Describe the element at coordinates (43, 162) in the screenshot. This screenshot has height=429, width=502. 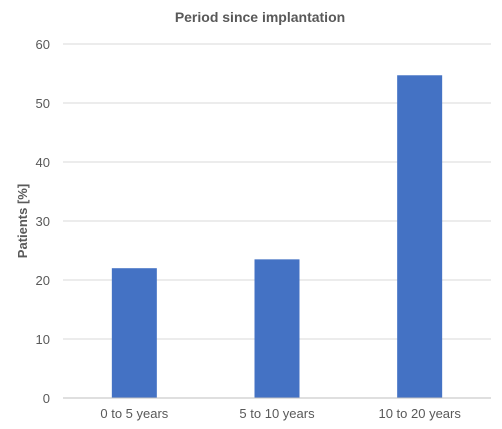
I see `y-tick-label: 40` at that location.